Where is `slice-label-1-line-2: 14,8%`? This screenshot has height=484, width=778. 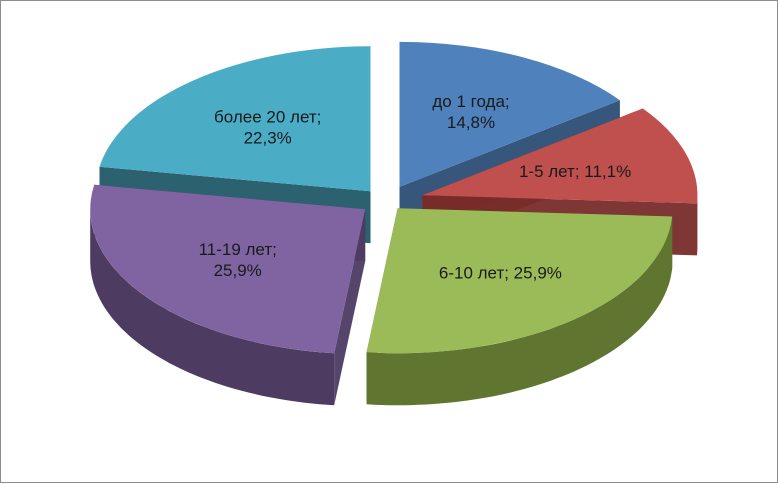 slice-label-1-line-2: 14,8% is located at coordinates (471, 122).